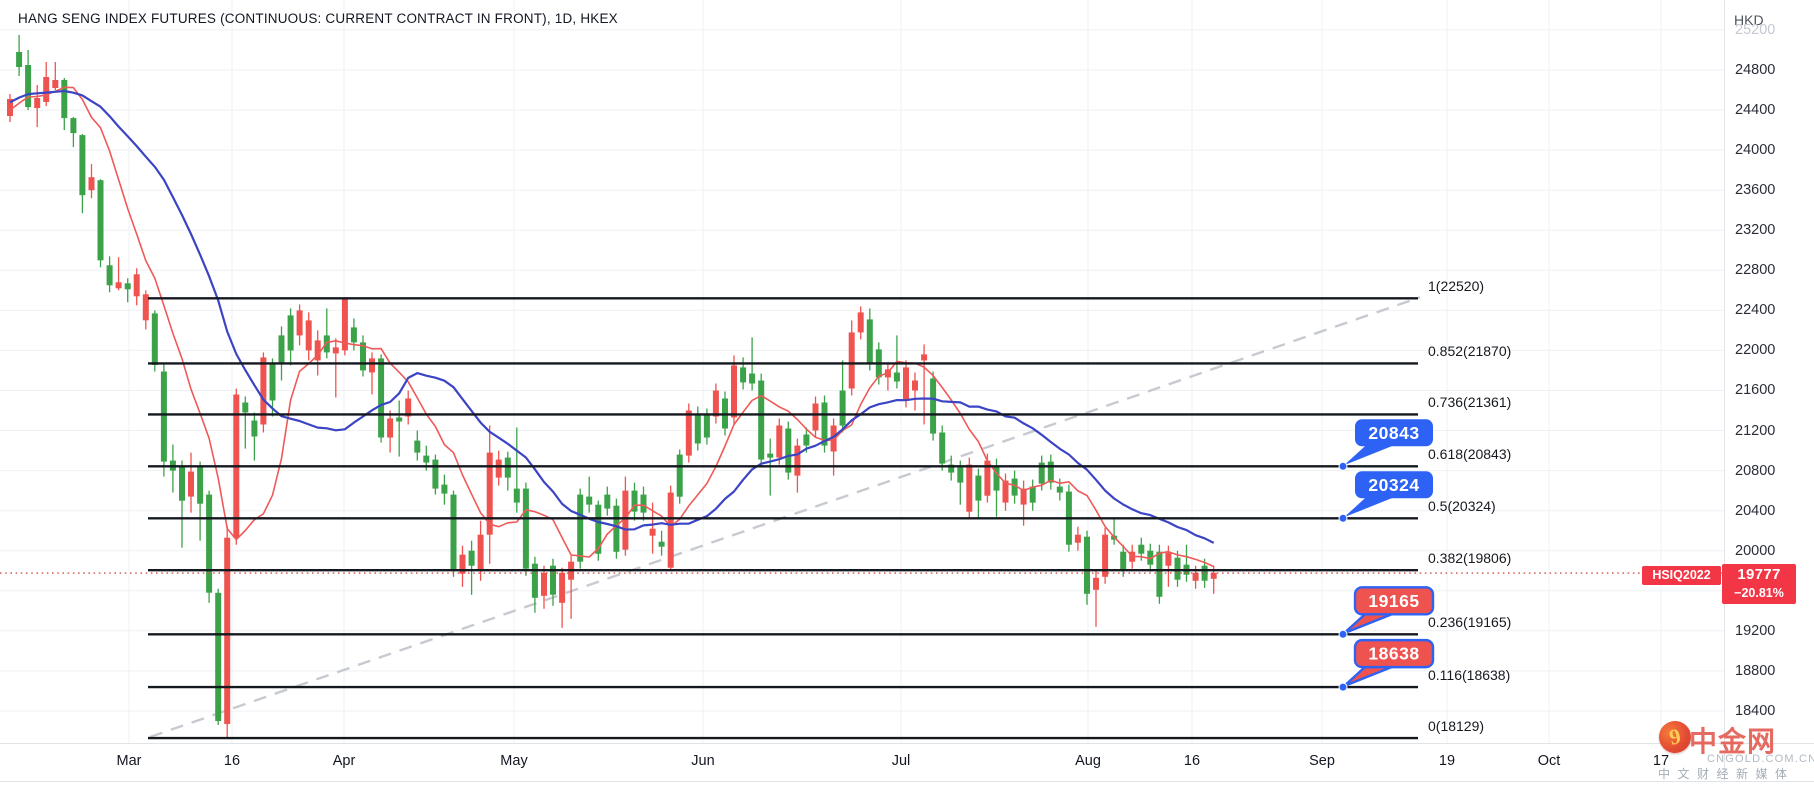  Describe the element at coordinates (1755, 30) in the screenshot. I see `price-axis-label: 25200` at that location.